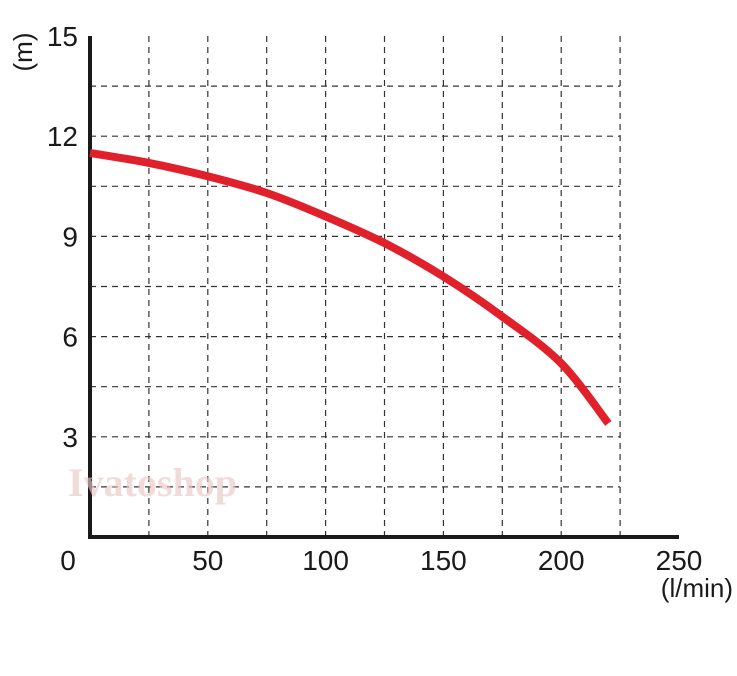 The height and width of the screenshot is (676, 737). I want to click on y-tick-label: 3, so click(70, 437).